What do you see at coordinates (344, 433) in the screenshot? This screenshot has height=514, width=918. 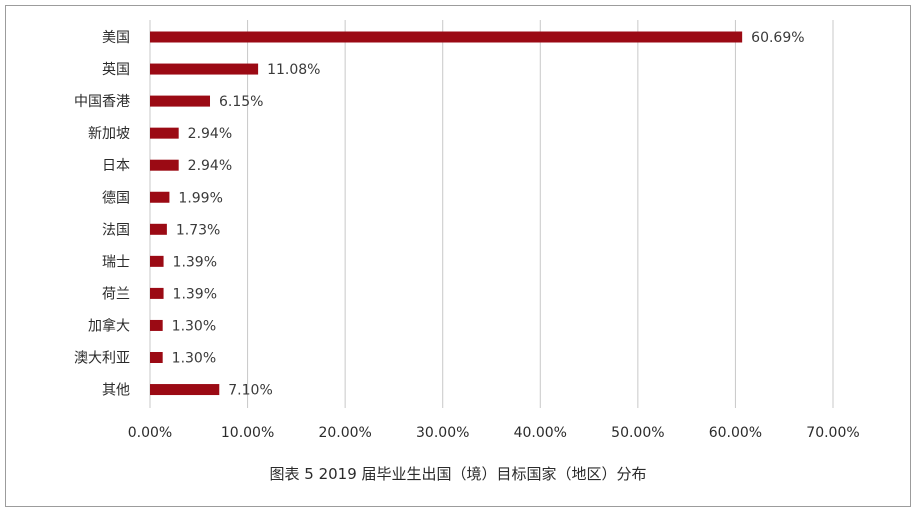 I see `x-tick-label: 20.00%` at bounding box center [344, 433].